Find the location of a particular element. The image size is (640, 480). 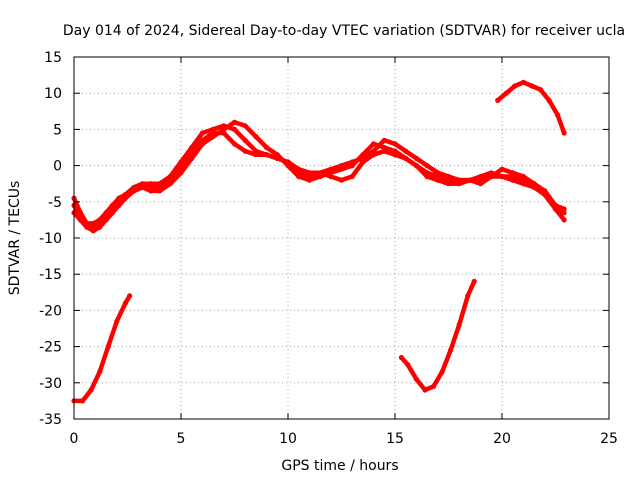

y-tick-label: -20 is located at coordinates (50, 311).